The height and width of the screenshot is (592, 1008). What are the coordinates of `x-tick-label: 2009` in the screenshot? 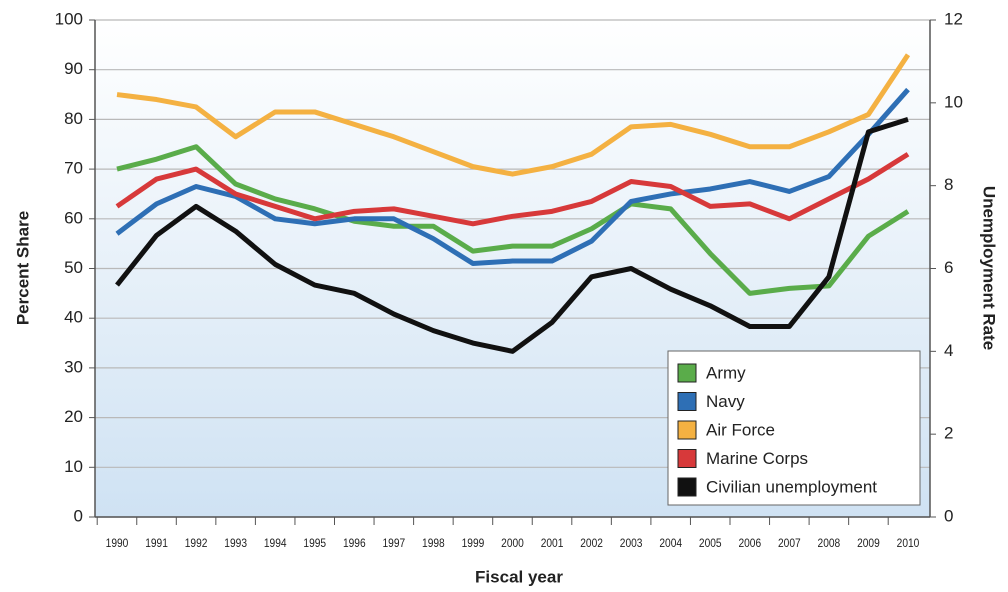 It's located at (868, 543).